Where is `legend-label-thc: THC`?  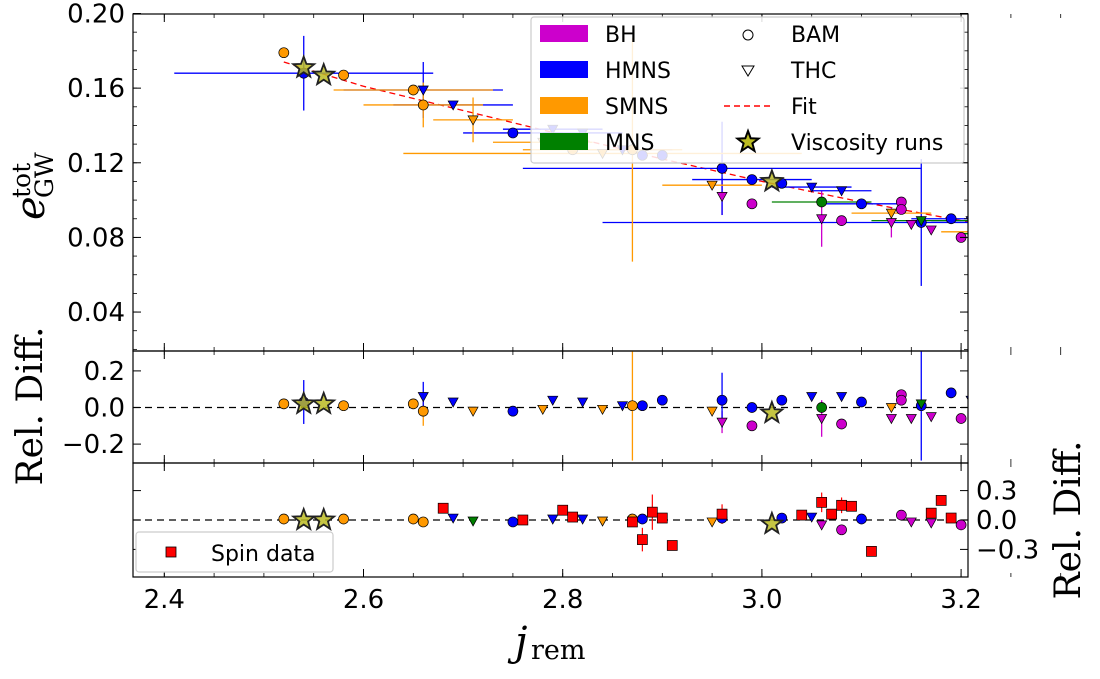 legend-label-thc: THC is located at coordinates (813, 71).